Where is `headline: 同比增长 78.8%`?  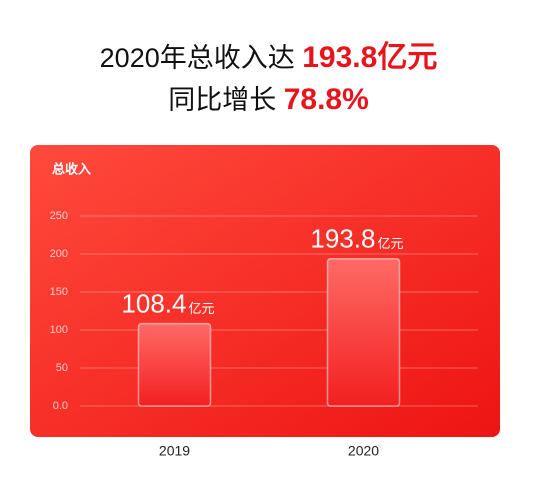 headline: 同比增长 78.8% is located at coordinates (268, 97).